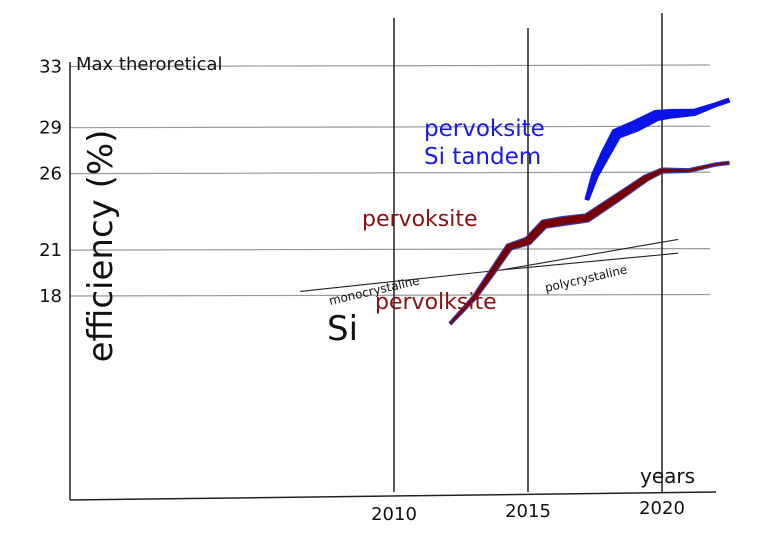  What do you see at coordinates (394, 514) in the screenshot?
I see `x-tick-label-2010: 2010` at bounding box center [394, 514].